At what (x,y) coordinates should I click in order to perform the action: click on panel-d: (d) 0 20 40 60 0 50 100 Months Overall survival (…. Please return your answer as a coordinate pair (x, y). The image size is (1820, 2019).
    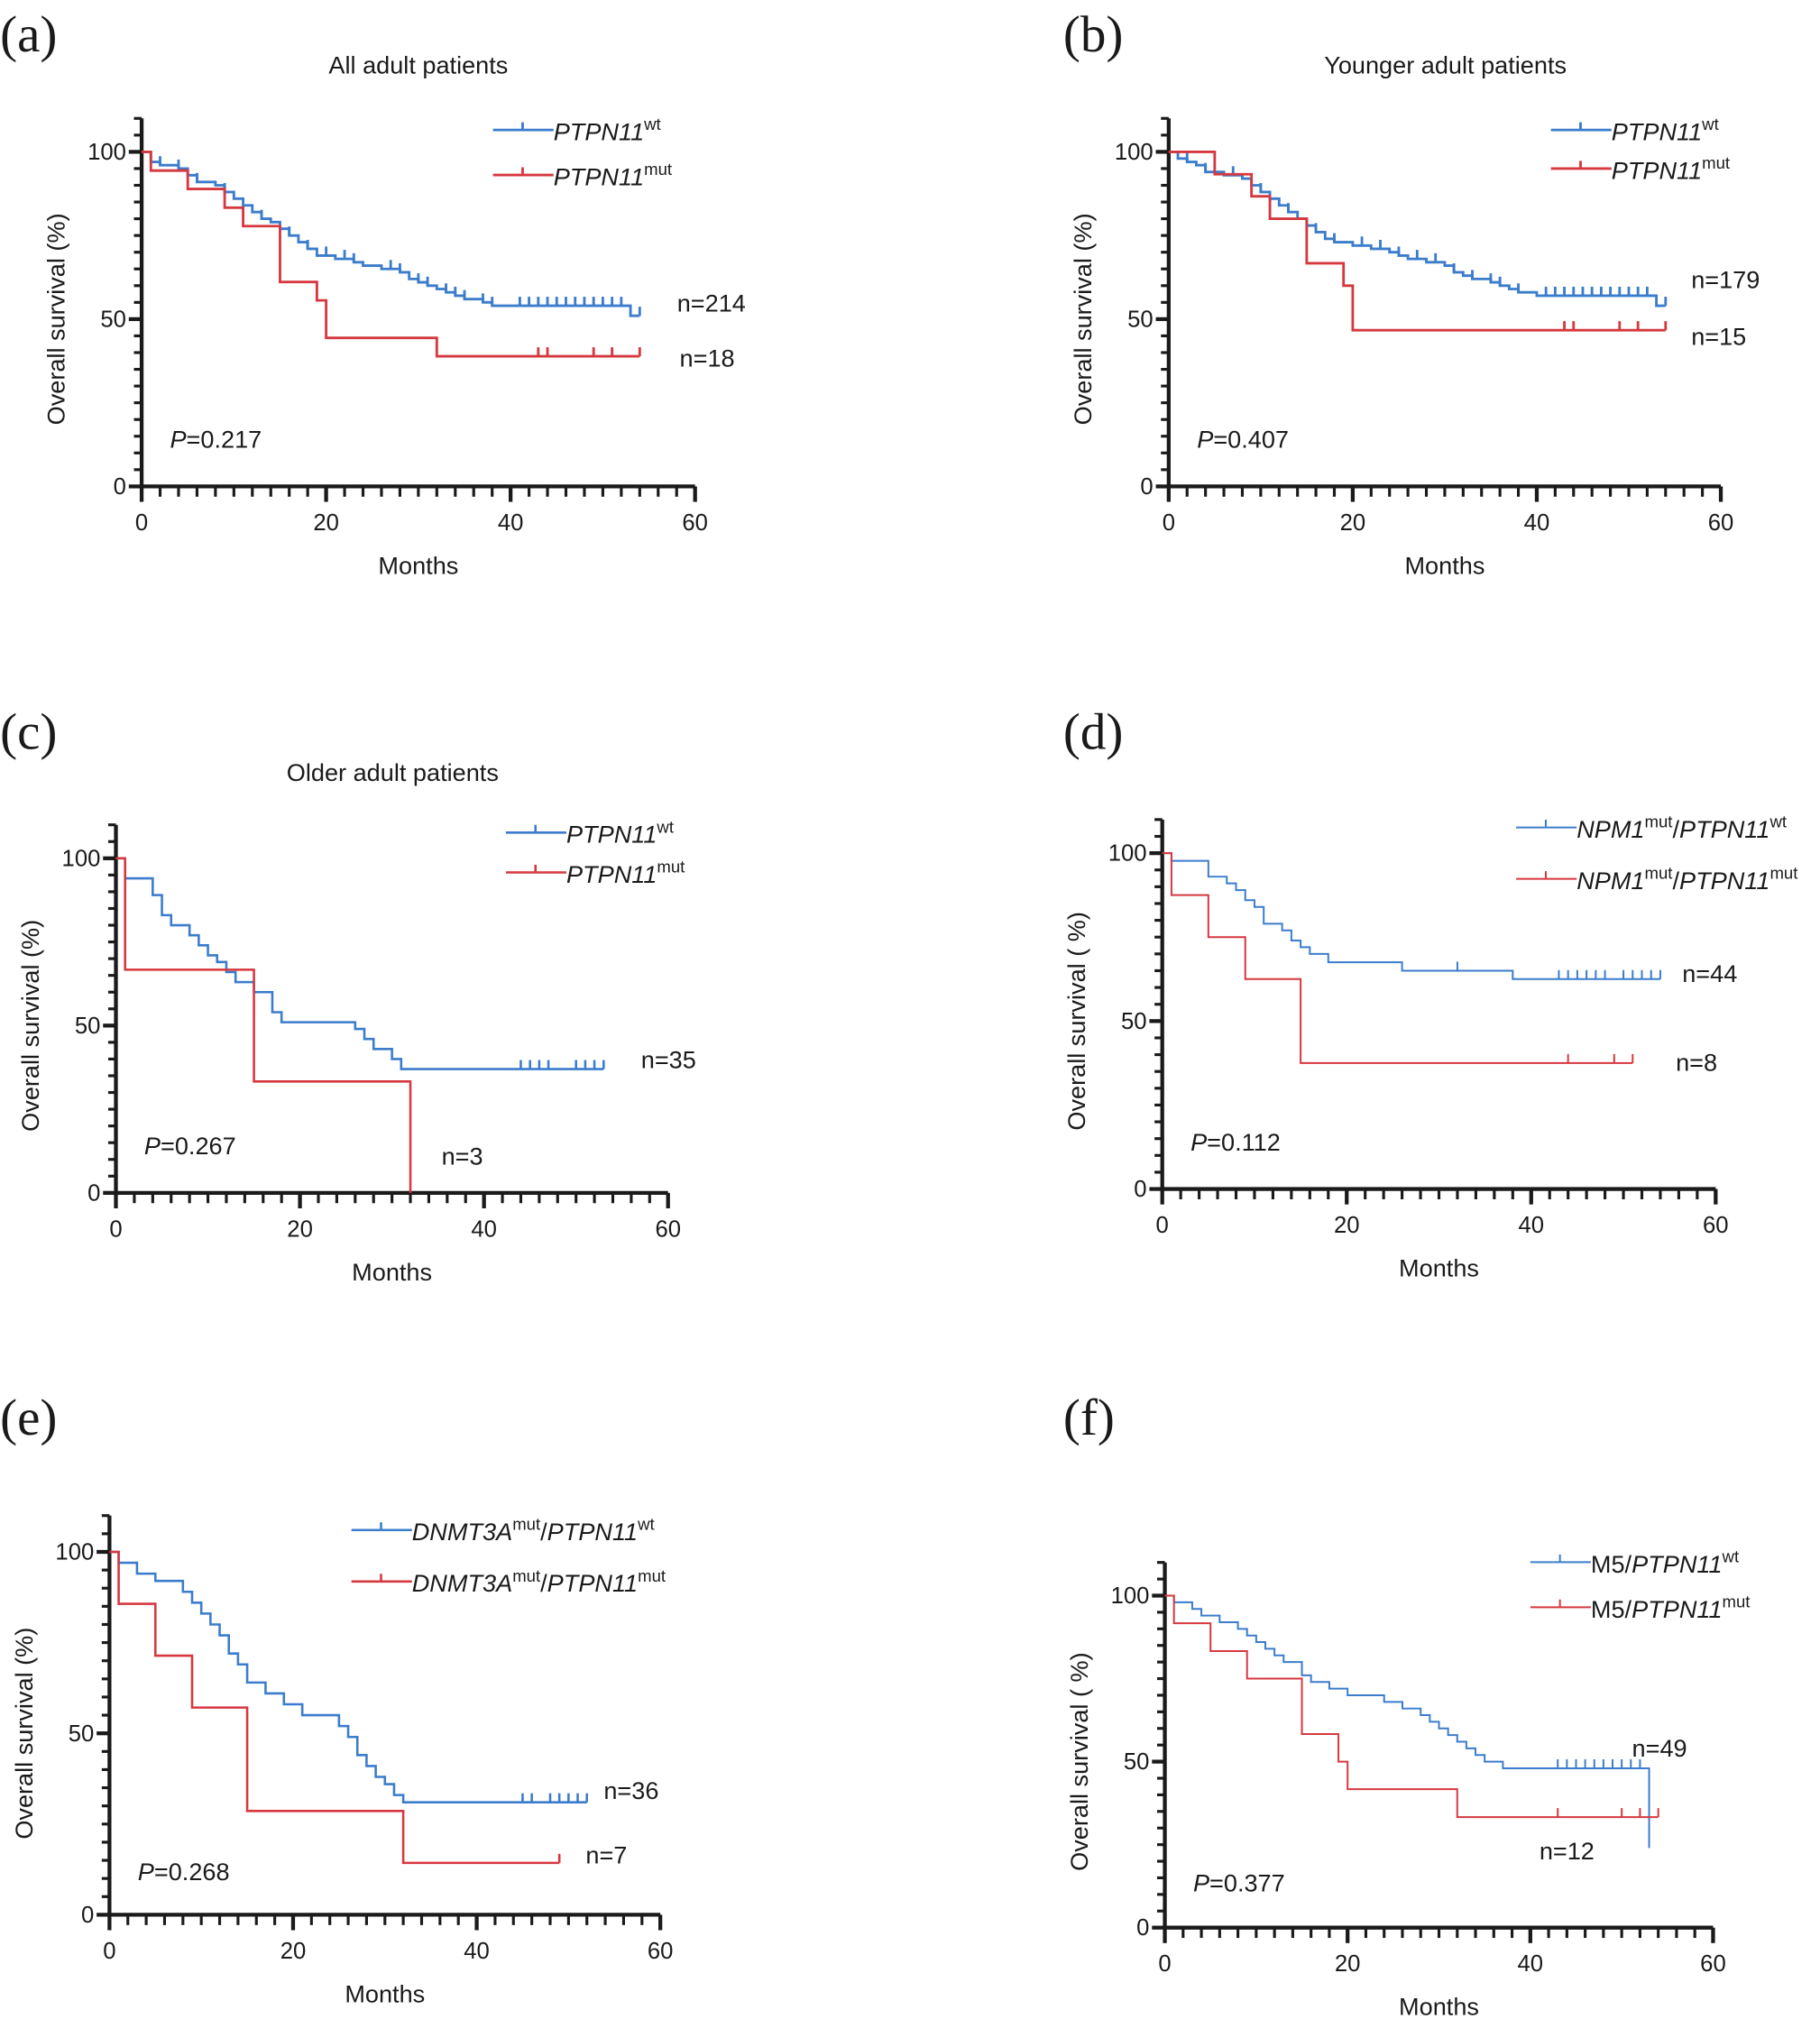
    Looking at the image, I should click on (1430, 993).